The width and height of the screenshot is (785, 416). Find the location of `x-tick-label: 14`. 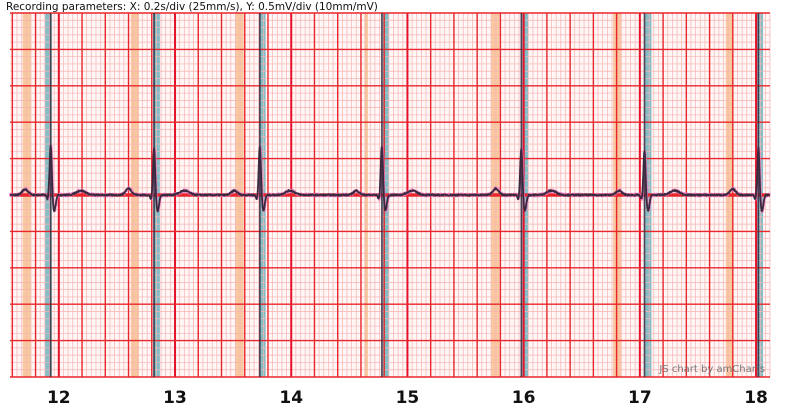

x-tick-label: 14 is located at coordinates (291, 398).